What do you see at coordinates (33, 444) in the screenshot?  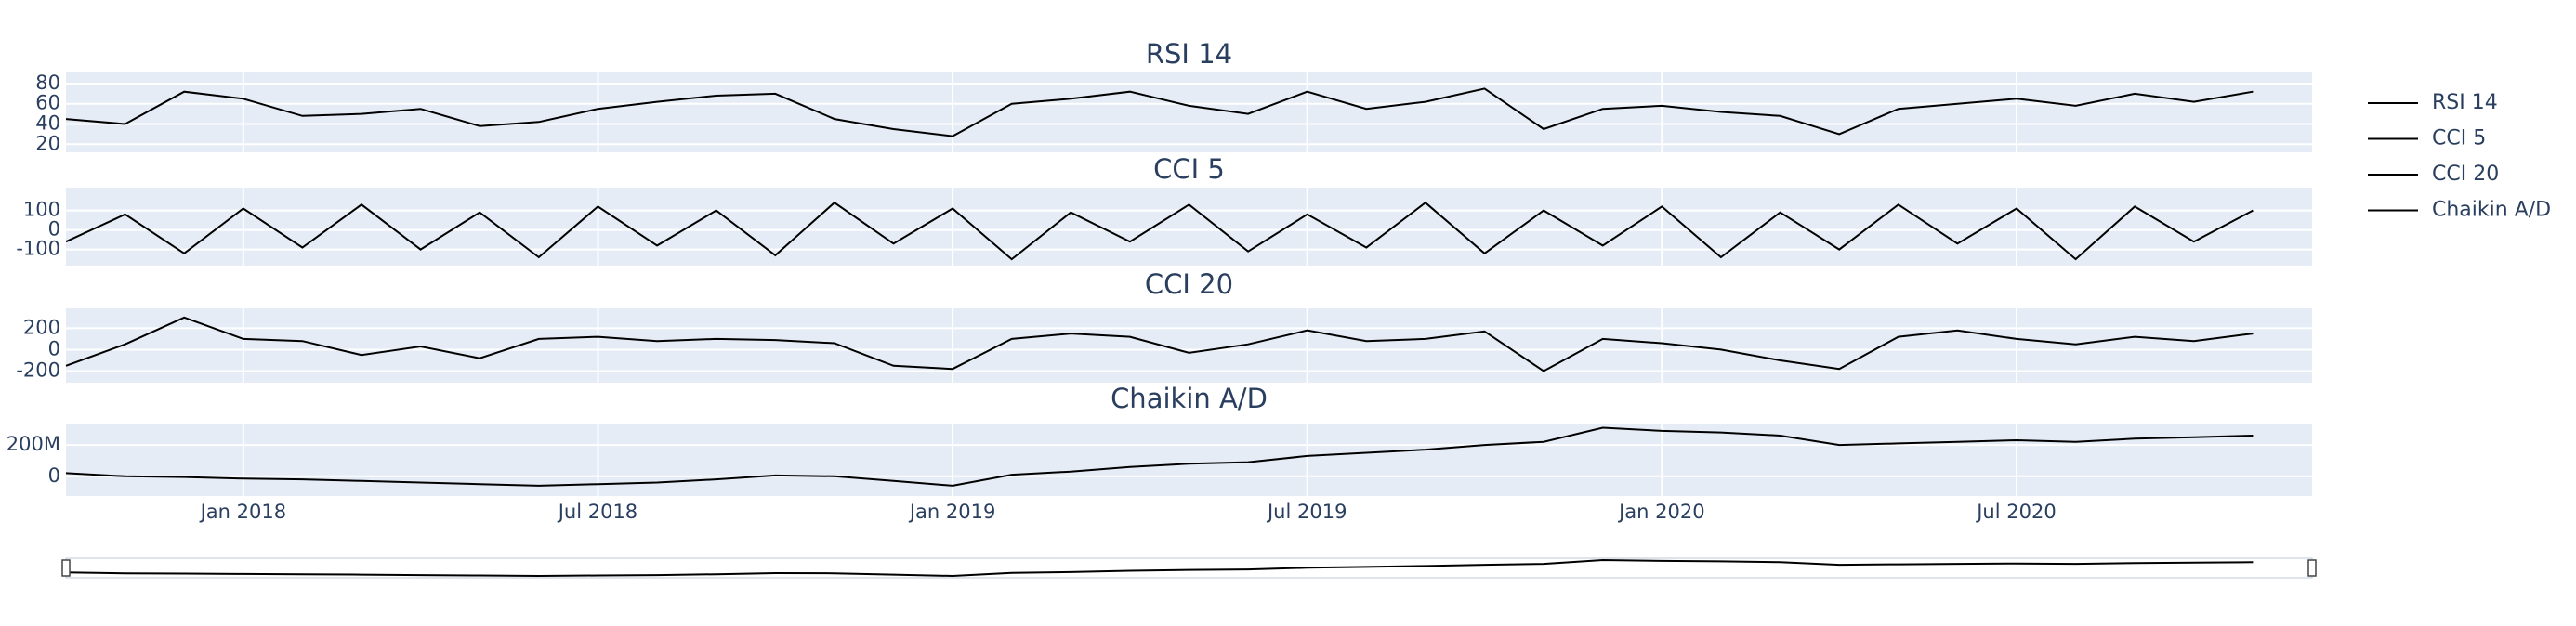 I see `y-tick-label: 200M` at bounding box center [33, 444].